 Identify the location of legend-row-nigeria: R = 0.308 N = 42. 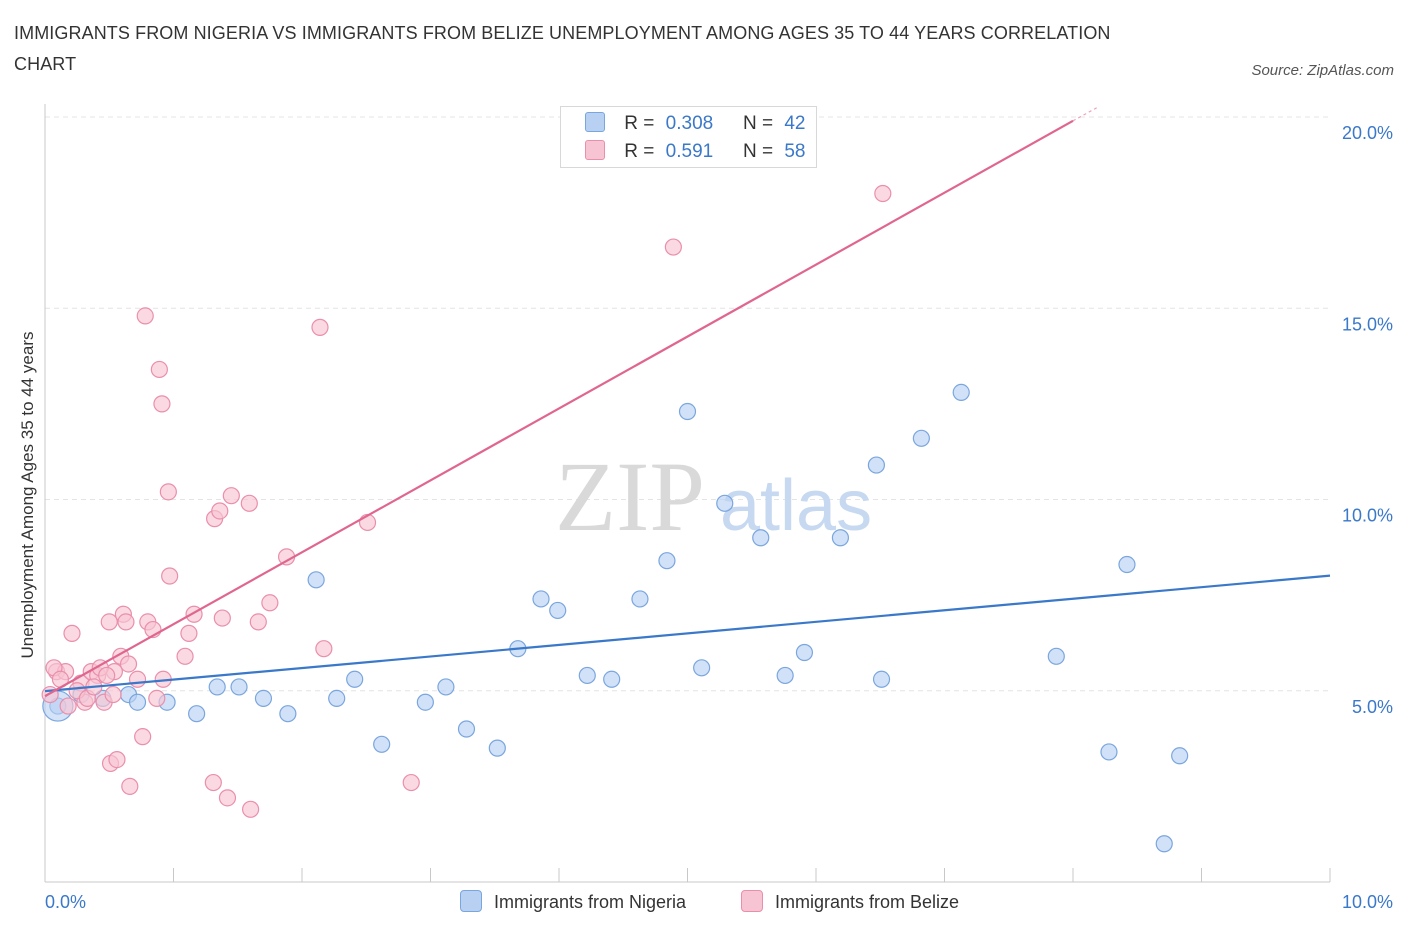
(695, 123).